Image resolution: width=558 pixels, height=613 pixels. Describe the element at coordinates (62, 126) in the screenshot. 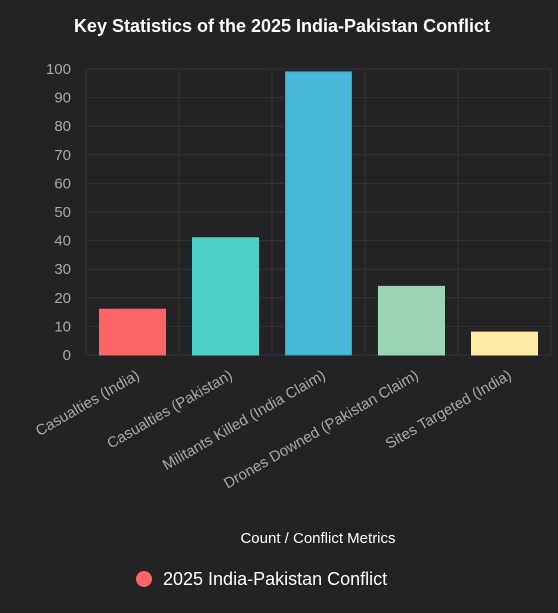

I see `y-tick-label: 80` at that location.